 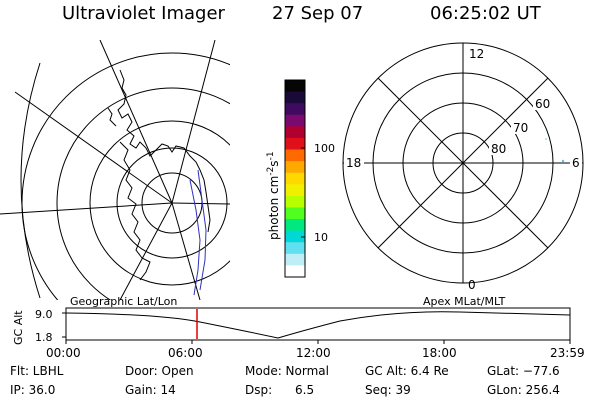 What do you see at coordinates (287, 371) in the screenshot?
I see `status-mode: Mode: Normal` at bounding box center [287, 371].